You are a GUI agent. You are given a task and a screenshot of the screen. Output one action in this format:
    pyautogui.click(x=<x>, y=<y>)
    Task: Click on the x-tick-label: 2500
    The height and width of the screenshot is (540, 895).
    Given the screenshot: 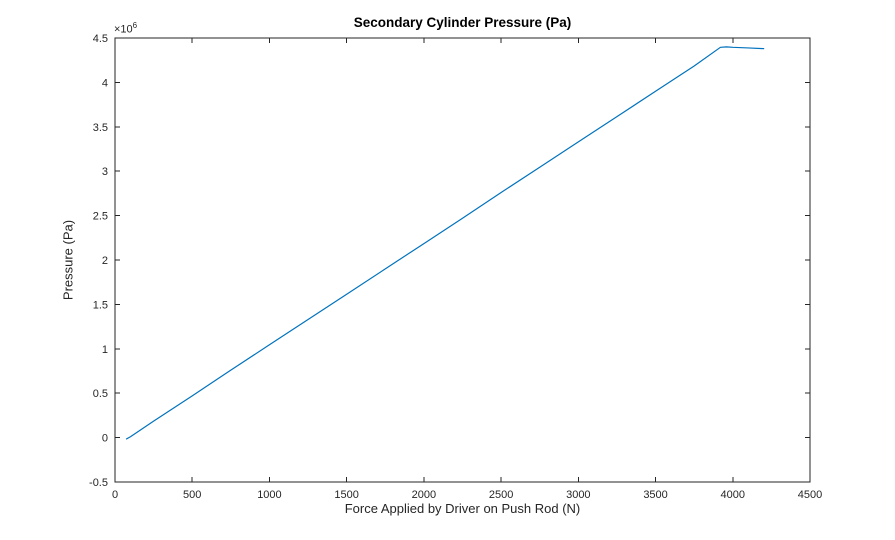 What is the action you would take?
    pyautogui.click(x=501, y=495)
    